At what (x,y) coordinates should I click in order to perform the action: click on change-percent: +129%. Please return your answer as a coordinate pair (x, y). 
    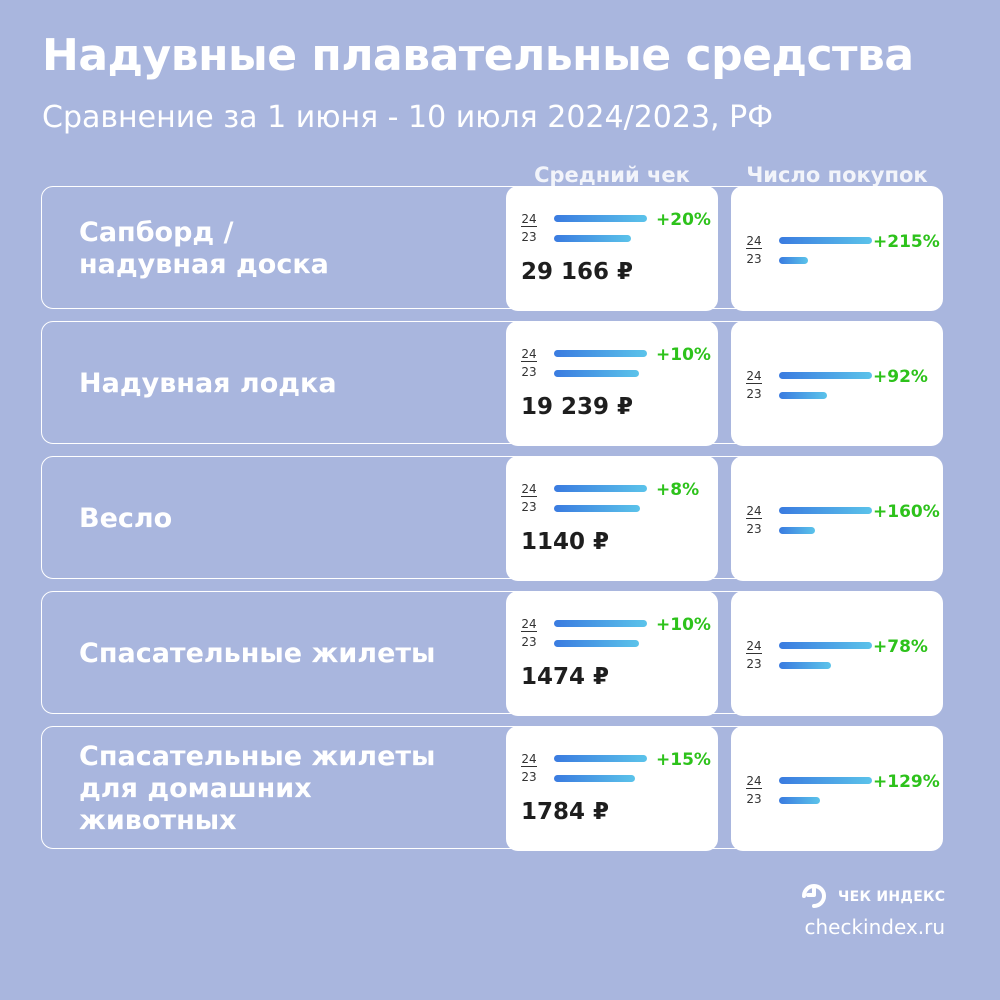
    Looking at the image, I should click on (906, 782).